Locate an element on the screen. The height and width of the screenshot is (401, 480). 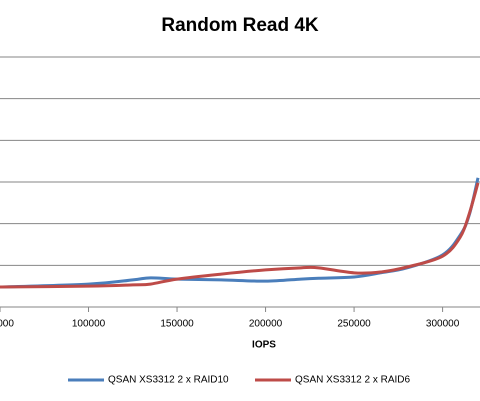
legend-label: QSAN XS3312 2 x RAID10 is located at coordinates (168, 380).